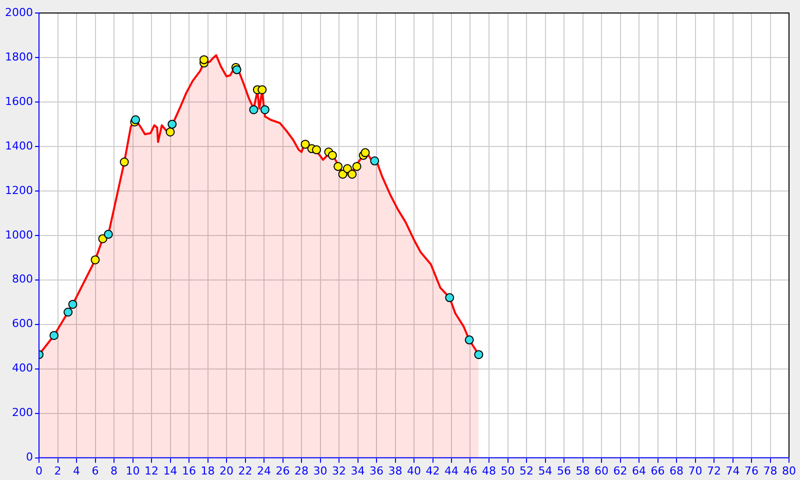 The image size is (800, 480). What do you see at coordinates (451, 471) in the screenshot?
I see `x-tick-label: 44` at bounding box center [451, 471].